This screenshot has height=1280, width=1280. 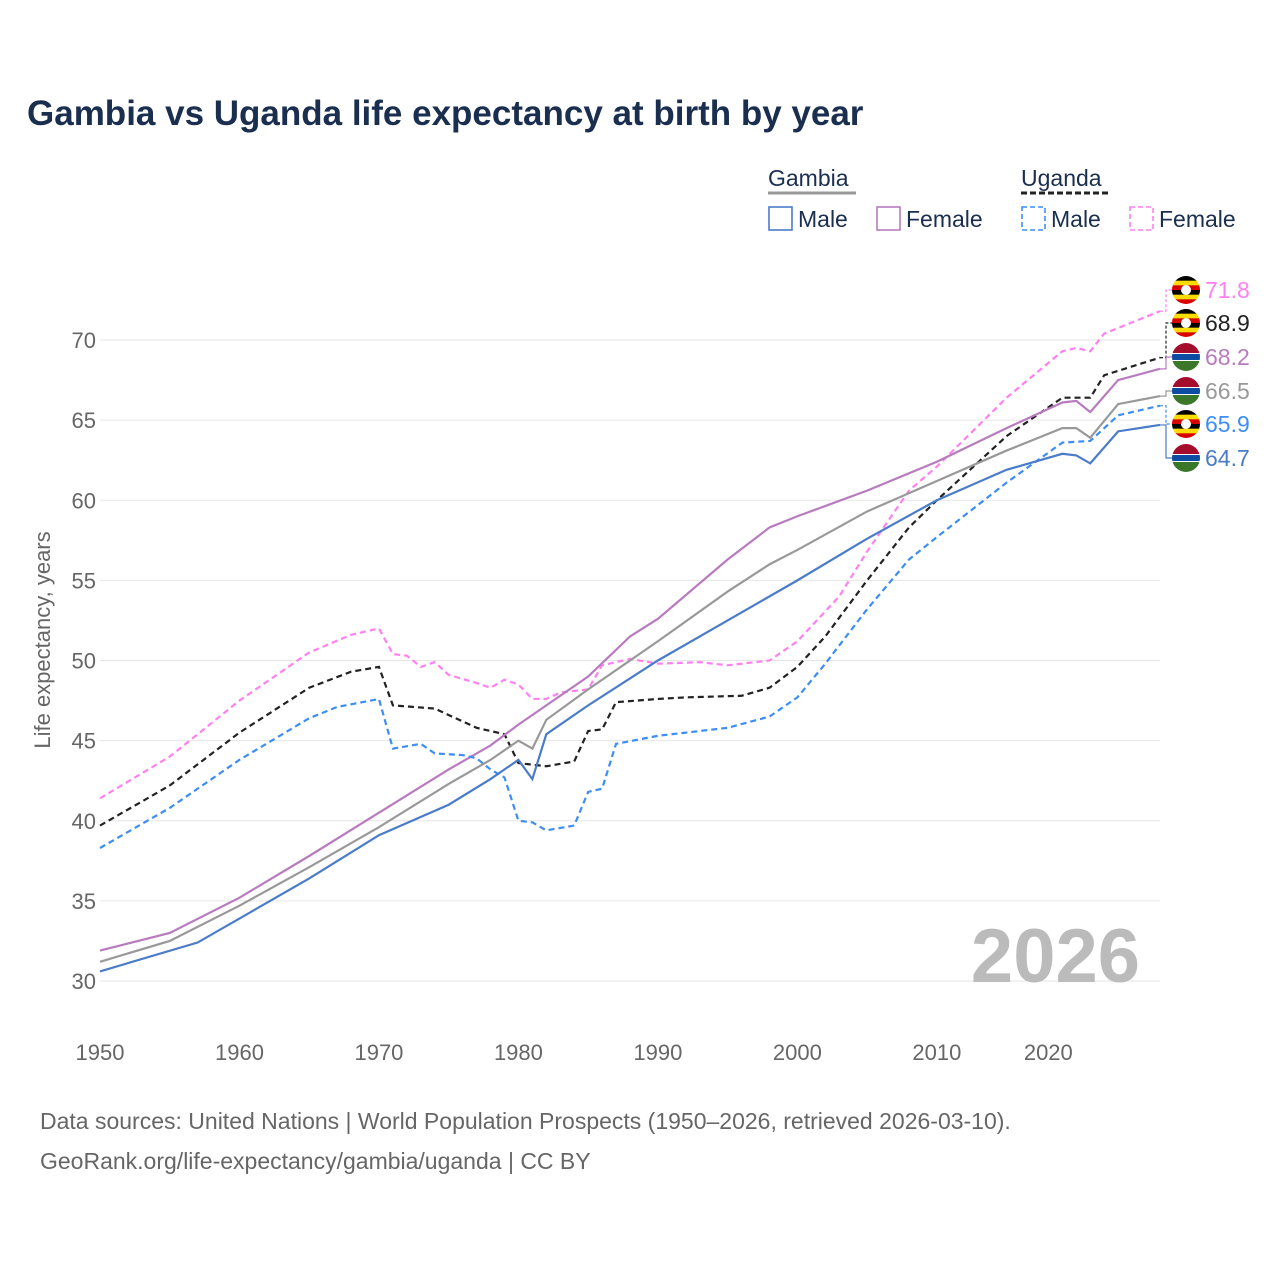 What do you see at coordinates (239, 1052) in the screenshot?
I see `x-tick-label: 1960` at bounding box center [239, 1052].